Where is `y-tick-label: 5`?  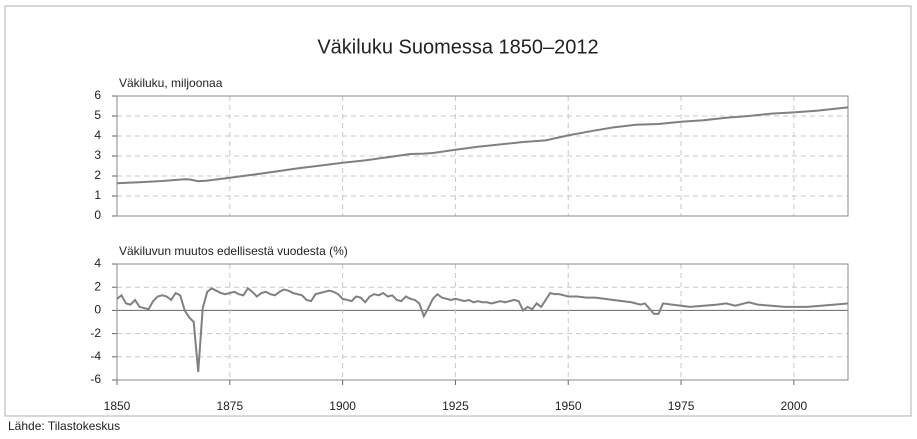
y-tick-label: 5 is located at coordinates (97, 115).